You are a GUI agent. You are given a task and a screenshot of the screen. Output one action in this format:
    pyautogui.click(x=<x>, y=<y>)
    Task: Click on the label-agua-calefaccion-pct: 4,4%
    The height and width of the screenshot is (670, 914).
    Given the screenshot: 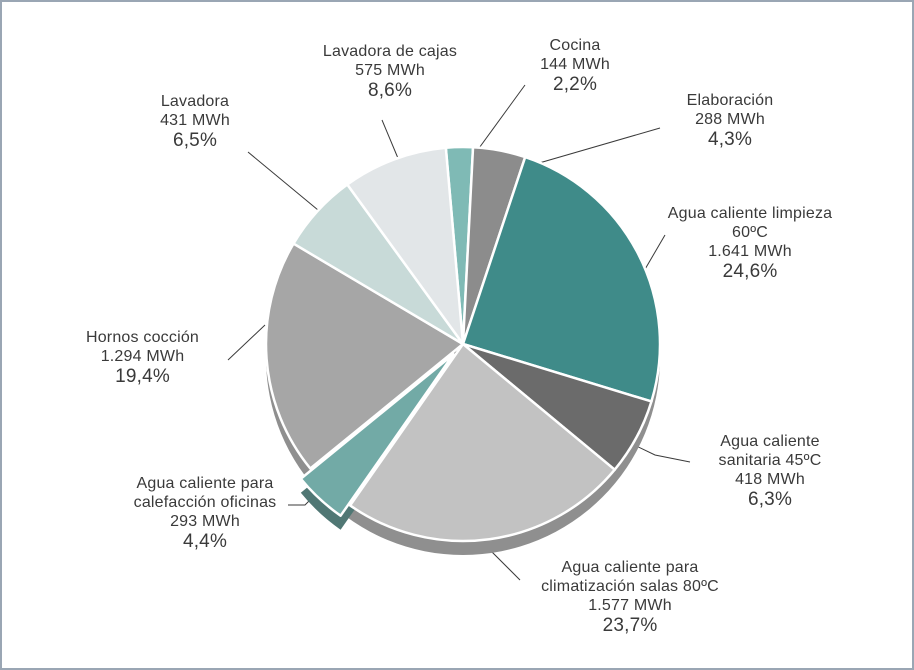 What is the action you would take?
    pyautogui.click(x=205, y=541)
    